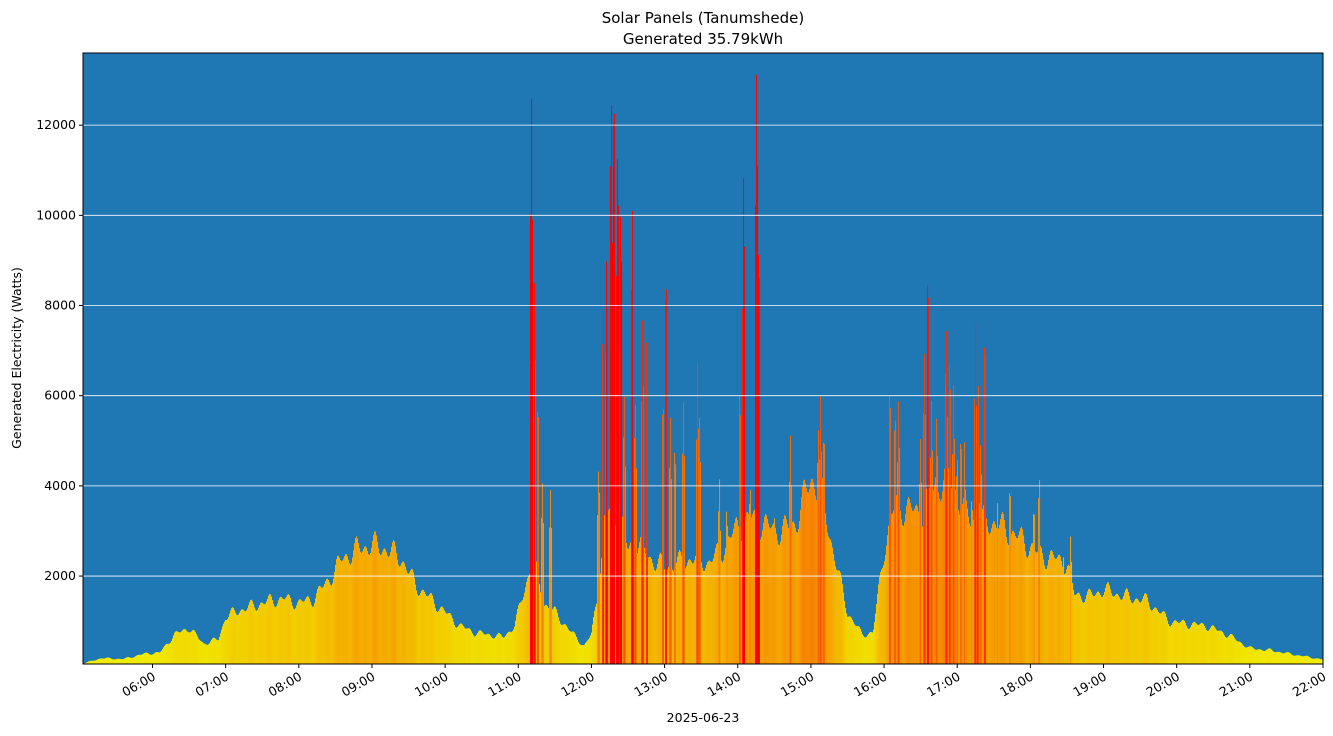 The height and width of the screenshot is (736, 1333). What do you see at coordinates (285, 684) in the screenshot?
I see `x-tick-label: 08:00` at bounding box center [285, 684].